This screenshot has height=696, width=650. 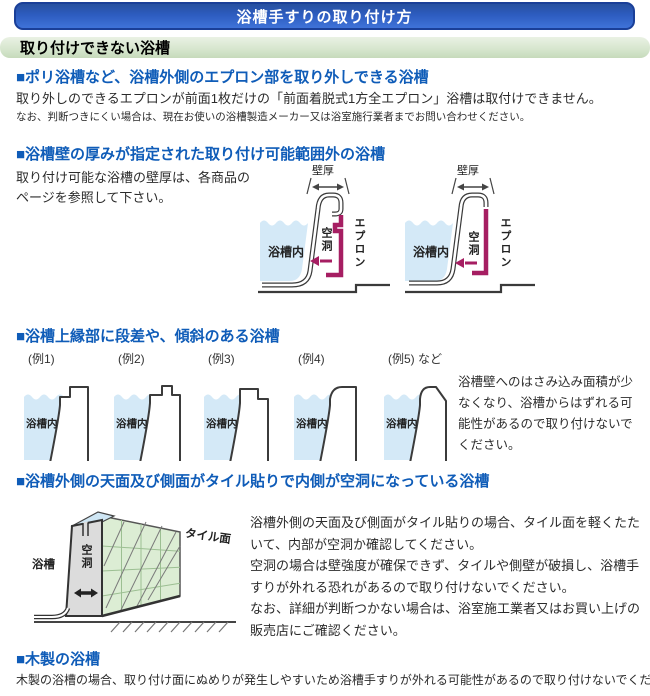 I want to click on notch-gap, so click(x=85, y=523).